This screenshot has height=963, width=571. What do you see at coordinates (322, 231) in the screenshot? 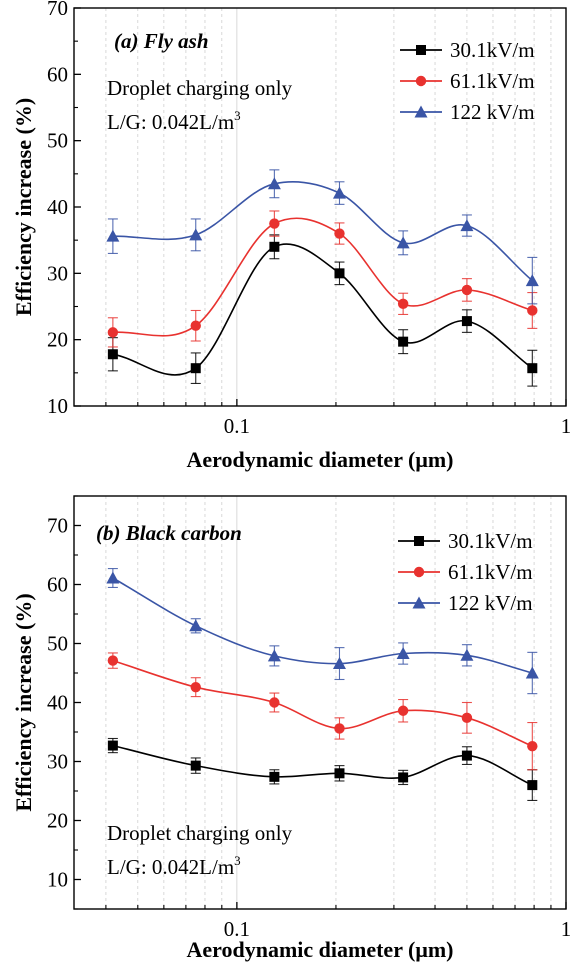
I see `series-line` at bounding box center [322, 231].